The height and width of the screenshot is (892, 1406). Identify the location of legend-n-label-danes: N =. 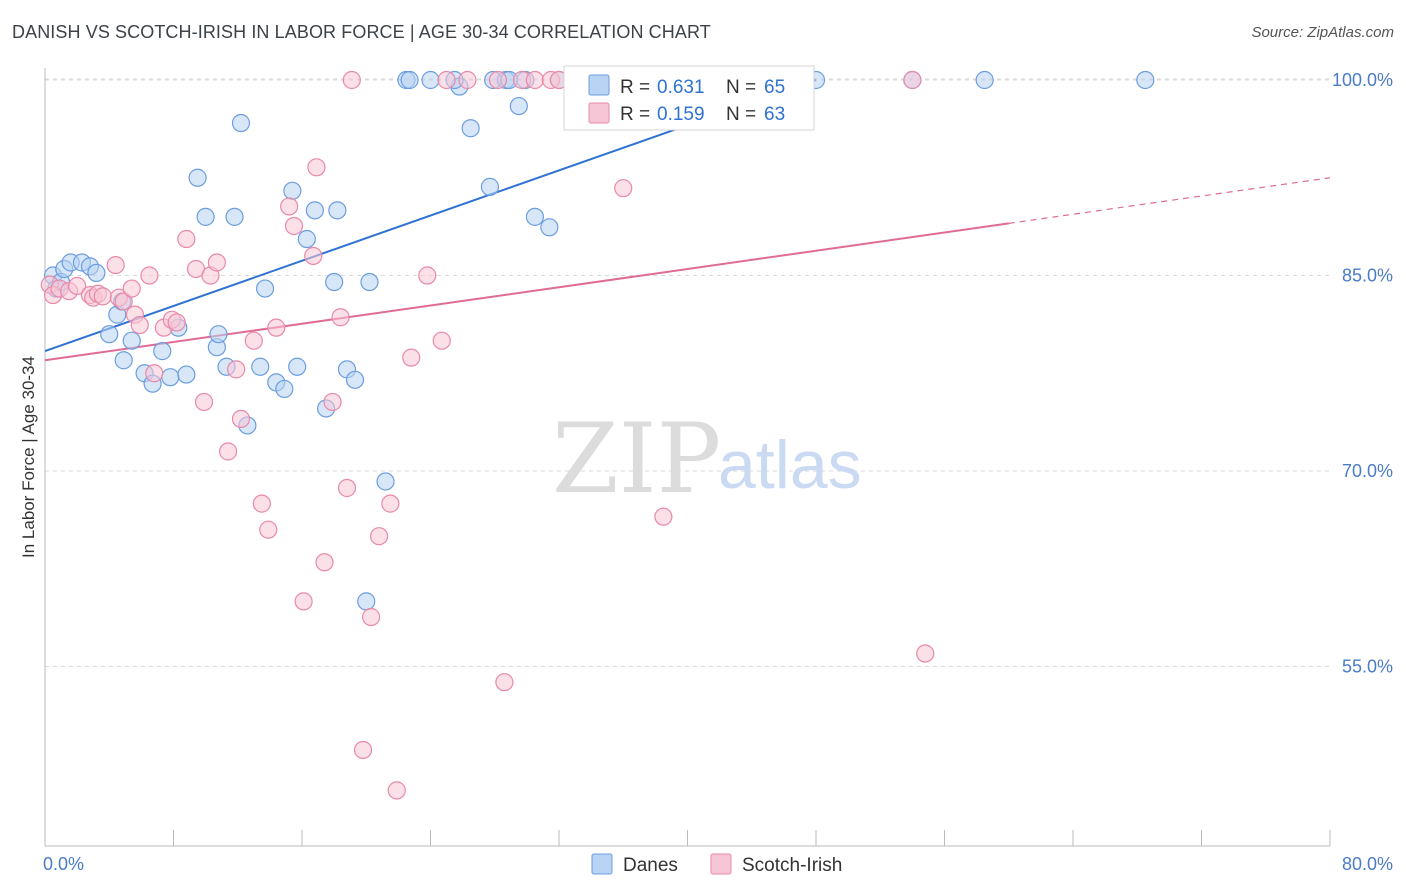
(741, 87).